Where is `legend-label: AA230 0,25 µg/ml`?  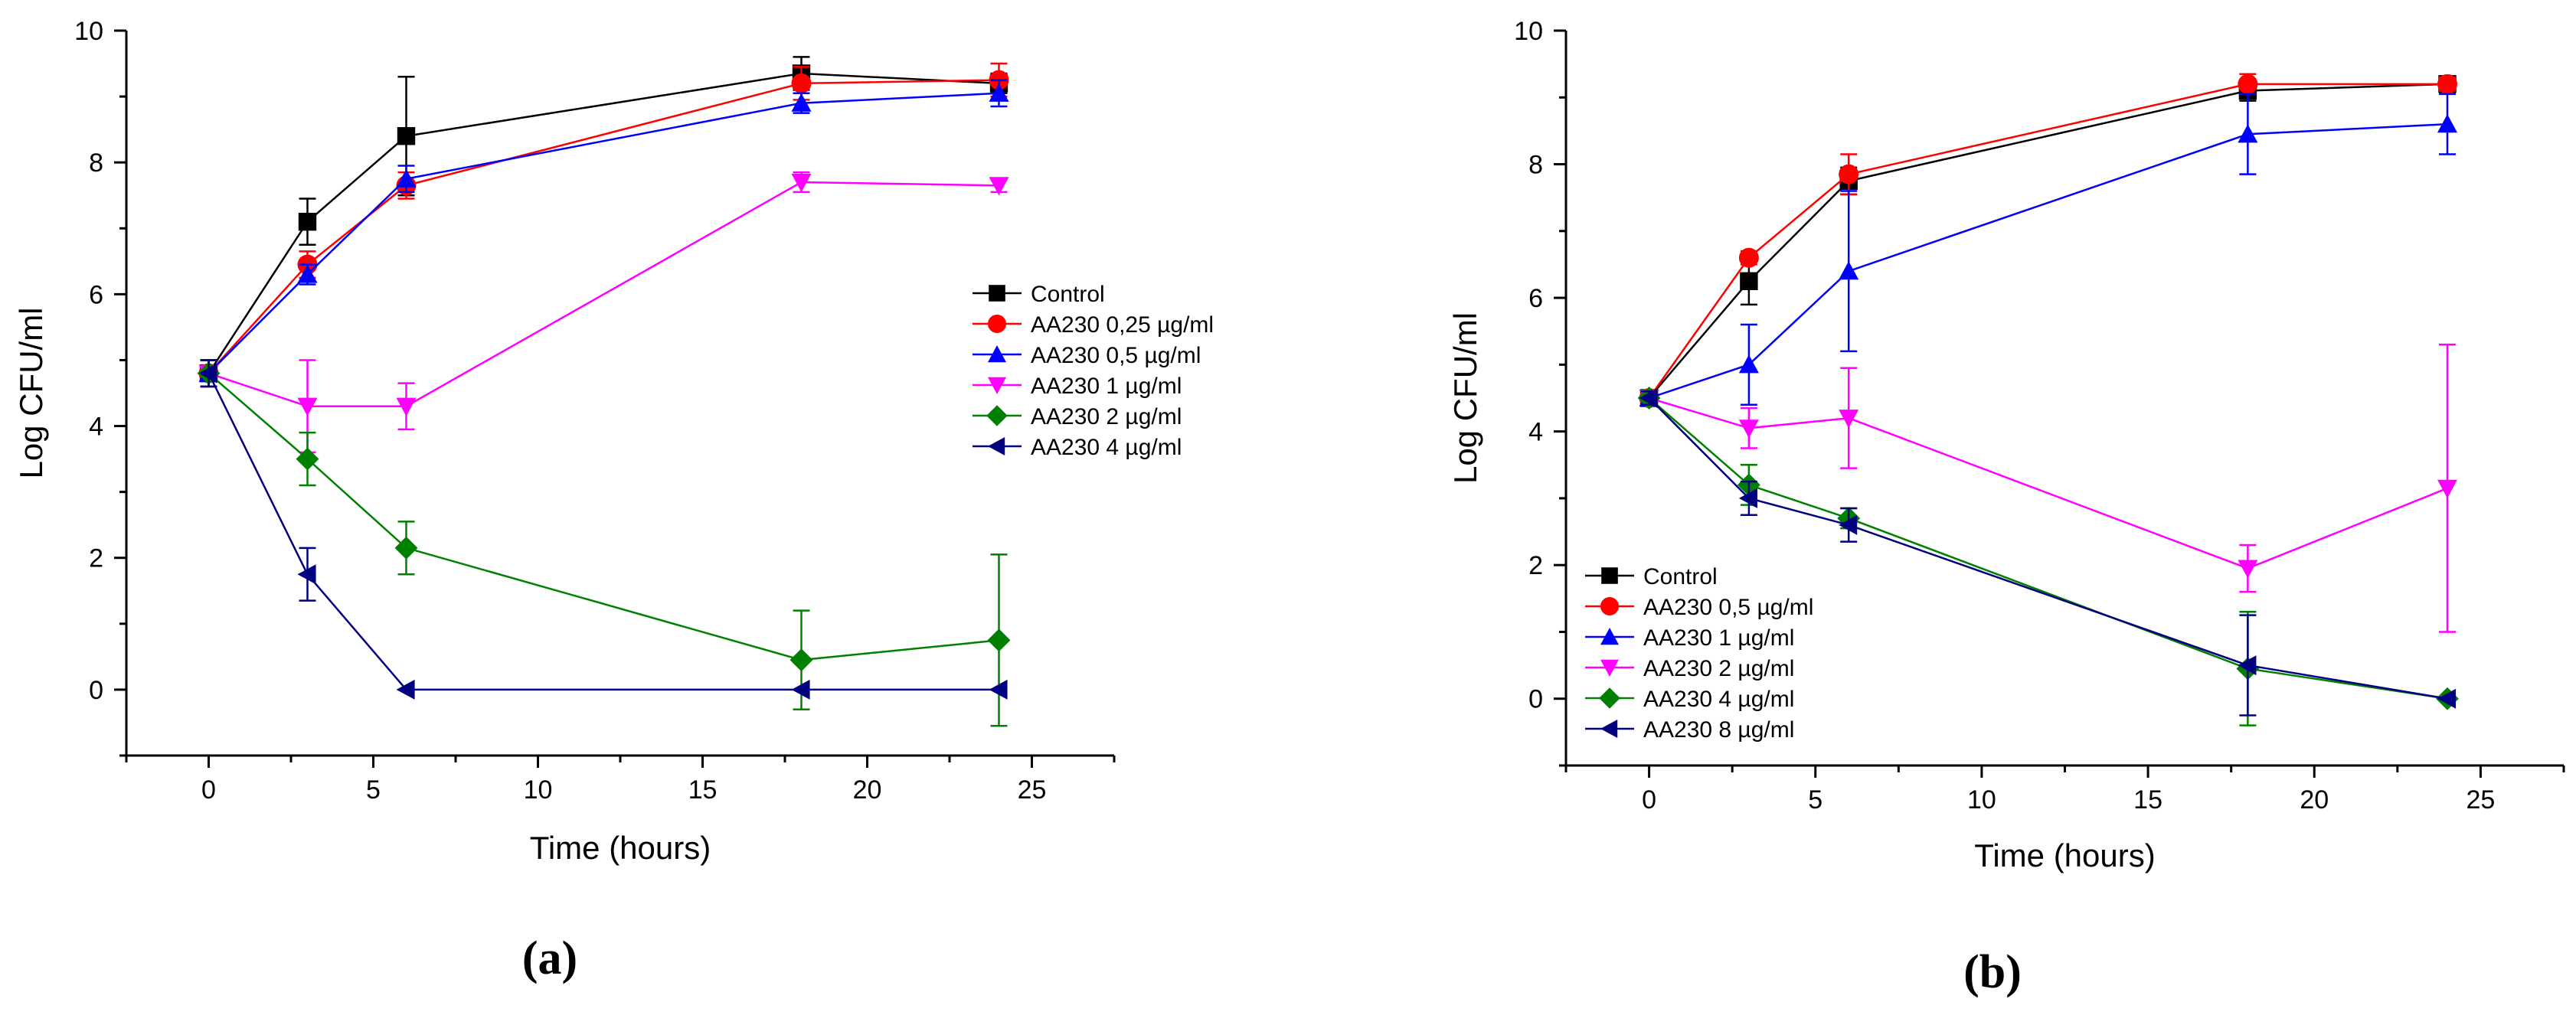 legend-label: AA230 0,25 µg/ml is located at coordinates (1122, 325).